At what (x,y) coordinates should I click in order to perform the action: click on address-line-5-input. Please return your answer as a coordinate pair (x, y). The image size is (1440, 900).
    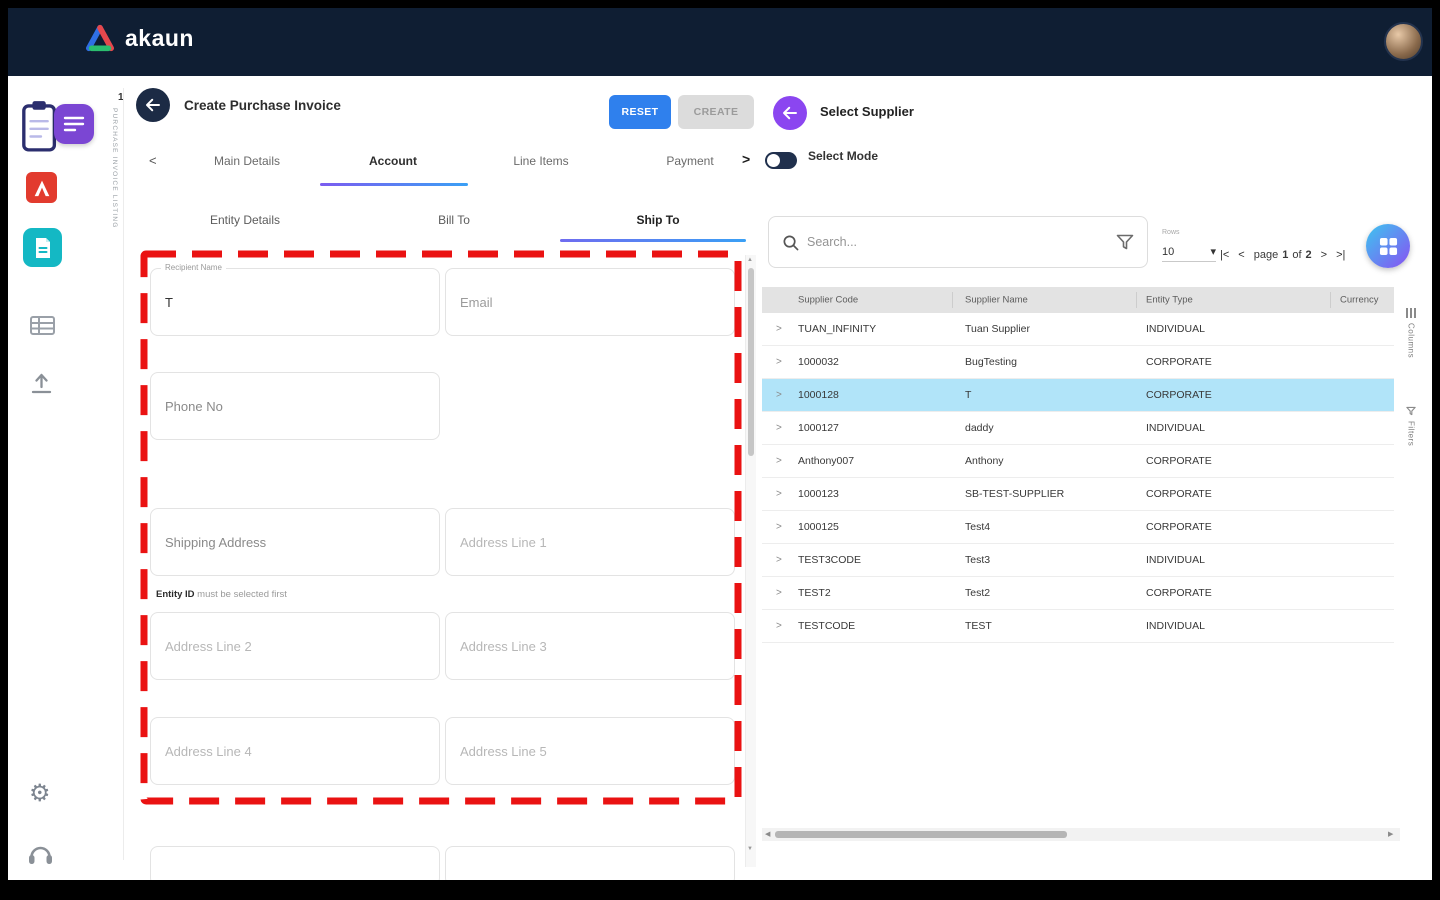
    Looking at the image, I should click on (590, 751).